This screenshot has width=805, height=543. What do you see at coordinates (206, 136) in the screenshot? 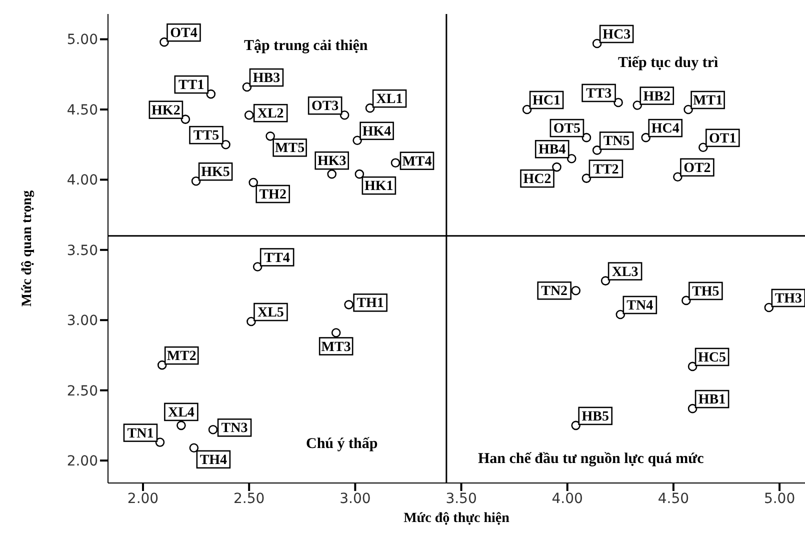
I see `data-label: TT5` at bounding box center [206, 136].